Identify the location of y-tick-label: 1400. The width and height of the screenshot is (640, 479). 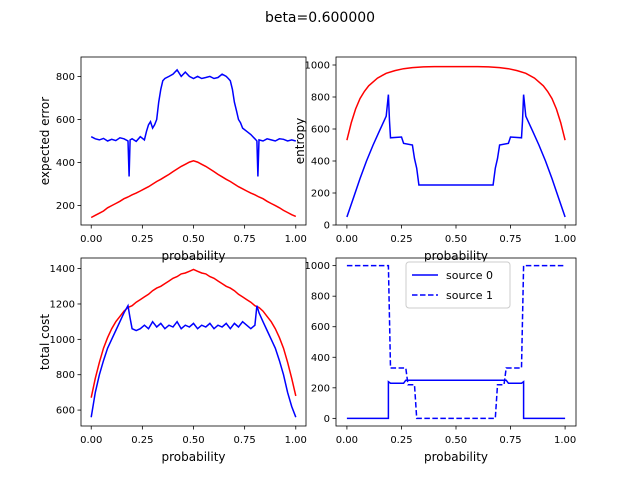
(62, 269).